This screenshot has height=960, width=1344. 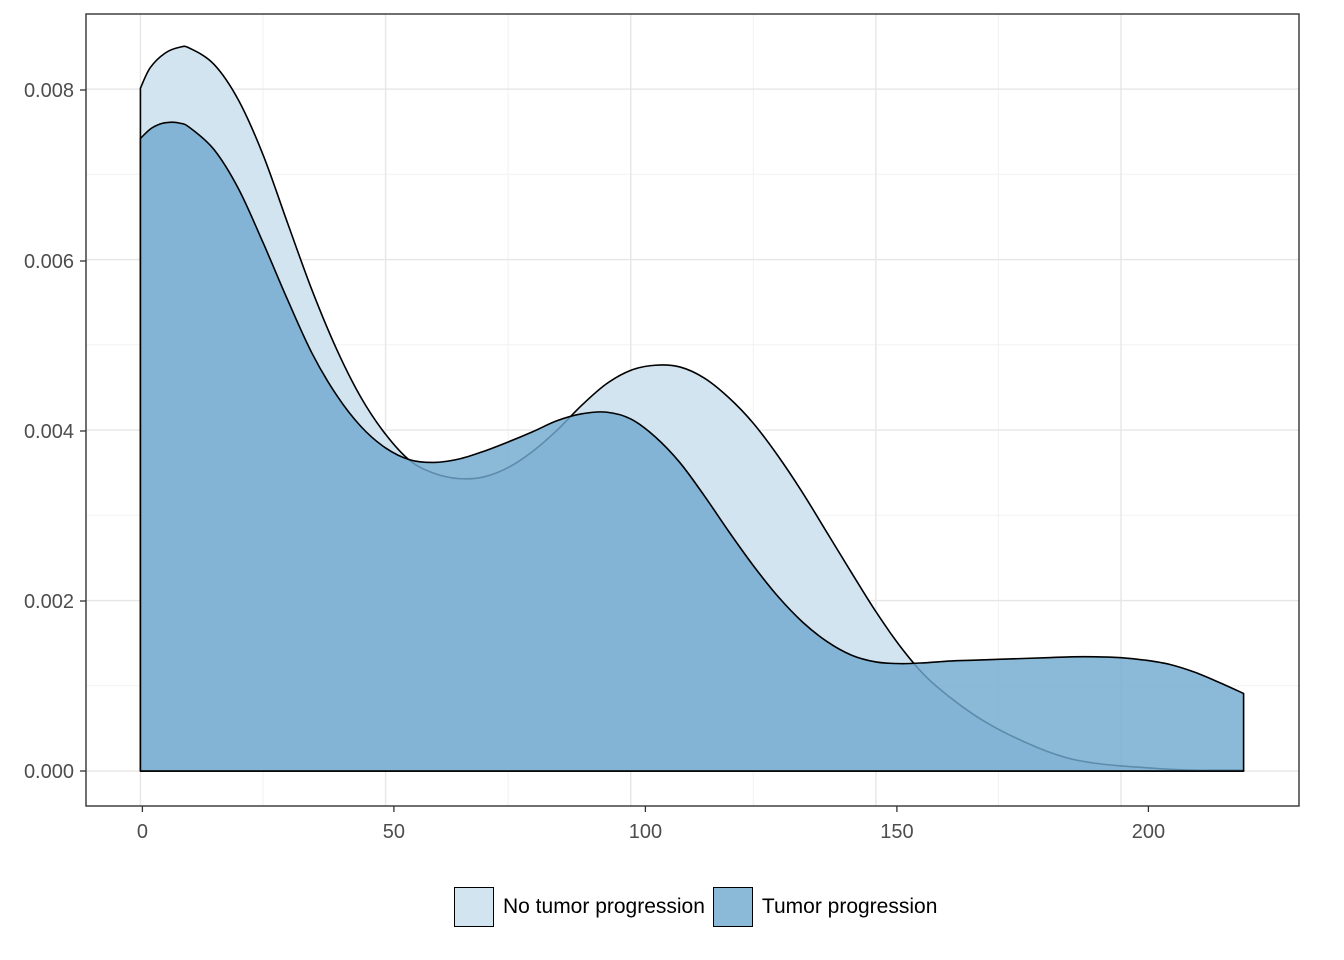 What do you see at coordinates (474, 907) in the screenshot?
I see `legend-key-no-tumor-progression` at bounding box center [474, 907].